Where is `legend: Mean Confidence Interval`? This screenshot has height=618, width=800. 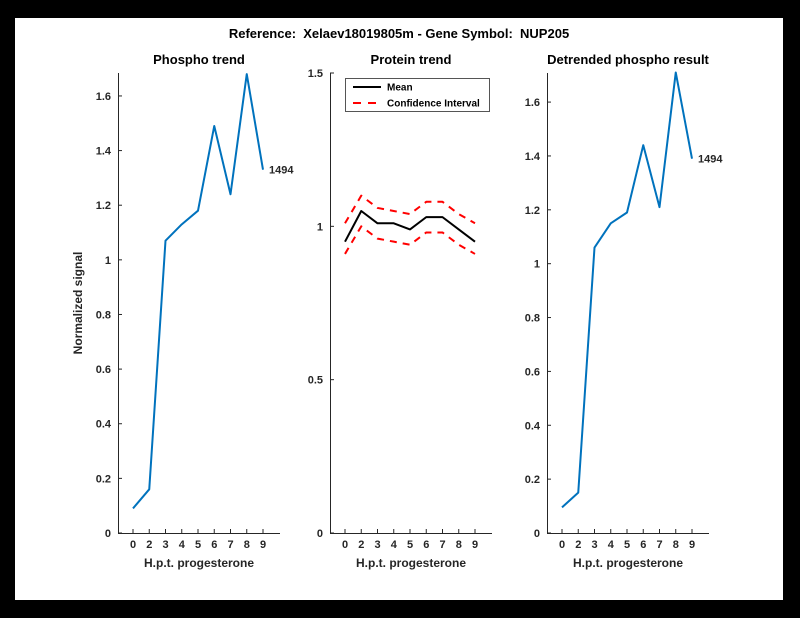 legend: Mean Confidence Interval is located at coordinates (417, 95).